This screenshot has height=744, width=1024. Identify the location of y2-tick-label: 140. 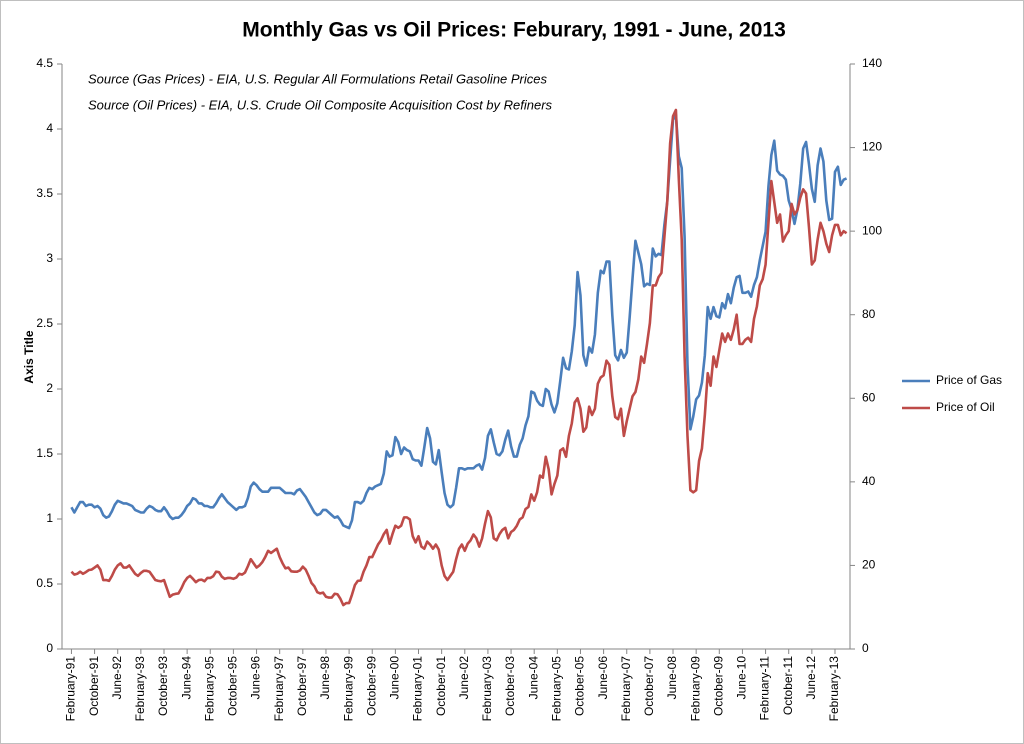
(872, 63).